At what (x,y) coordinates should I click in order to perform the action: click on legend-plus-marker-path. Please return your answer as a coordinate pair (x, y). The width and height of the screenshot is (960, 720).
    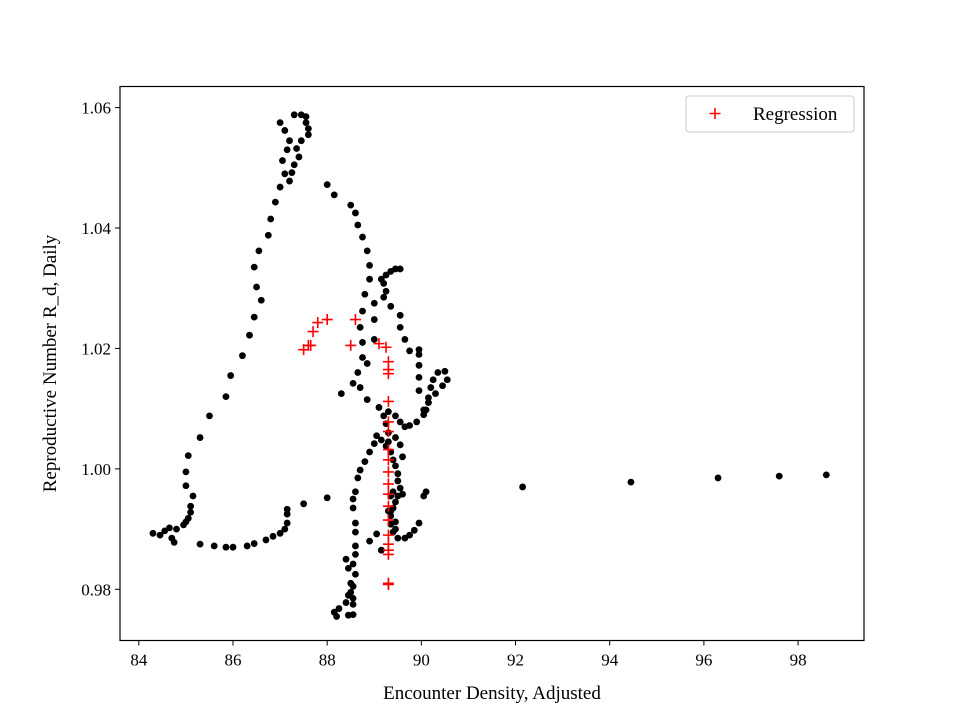
    Looking at the image, I should click on (715, 113).